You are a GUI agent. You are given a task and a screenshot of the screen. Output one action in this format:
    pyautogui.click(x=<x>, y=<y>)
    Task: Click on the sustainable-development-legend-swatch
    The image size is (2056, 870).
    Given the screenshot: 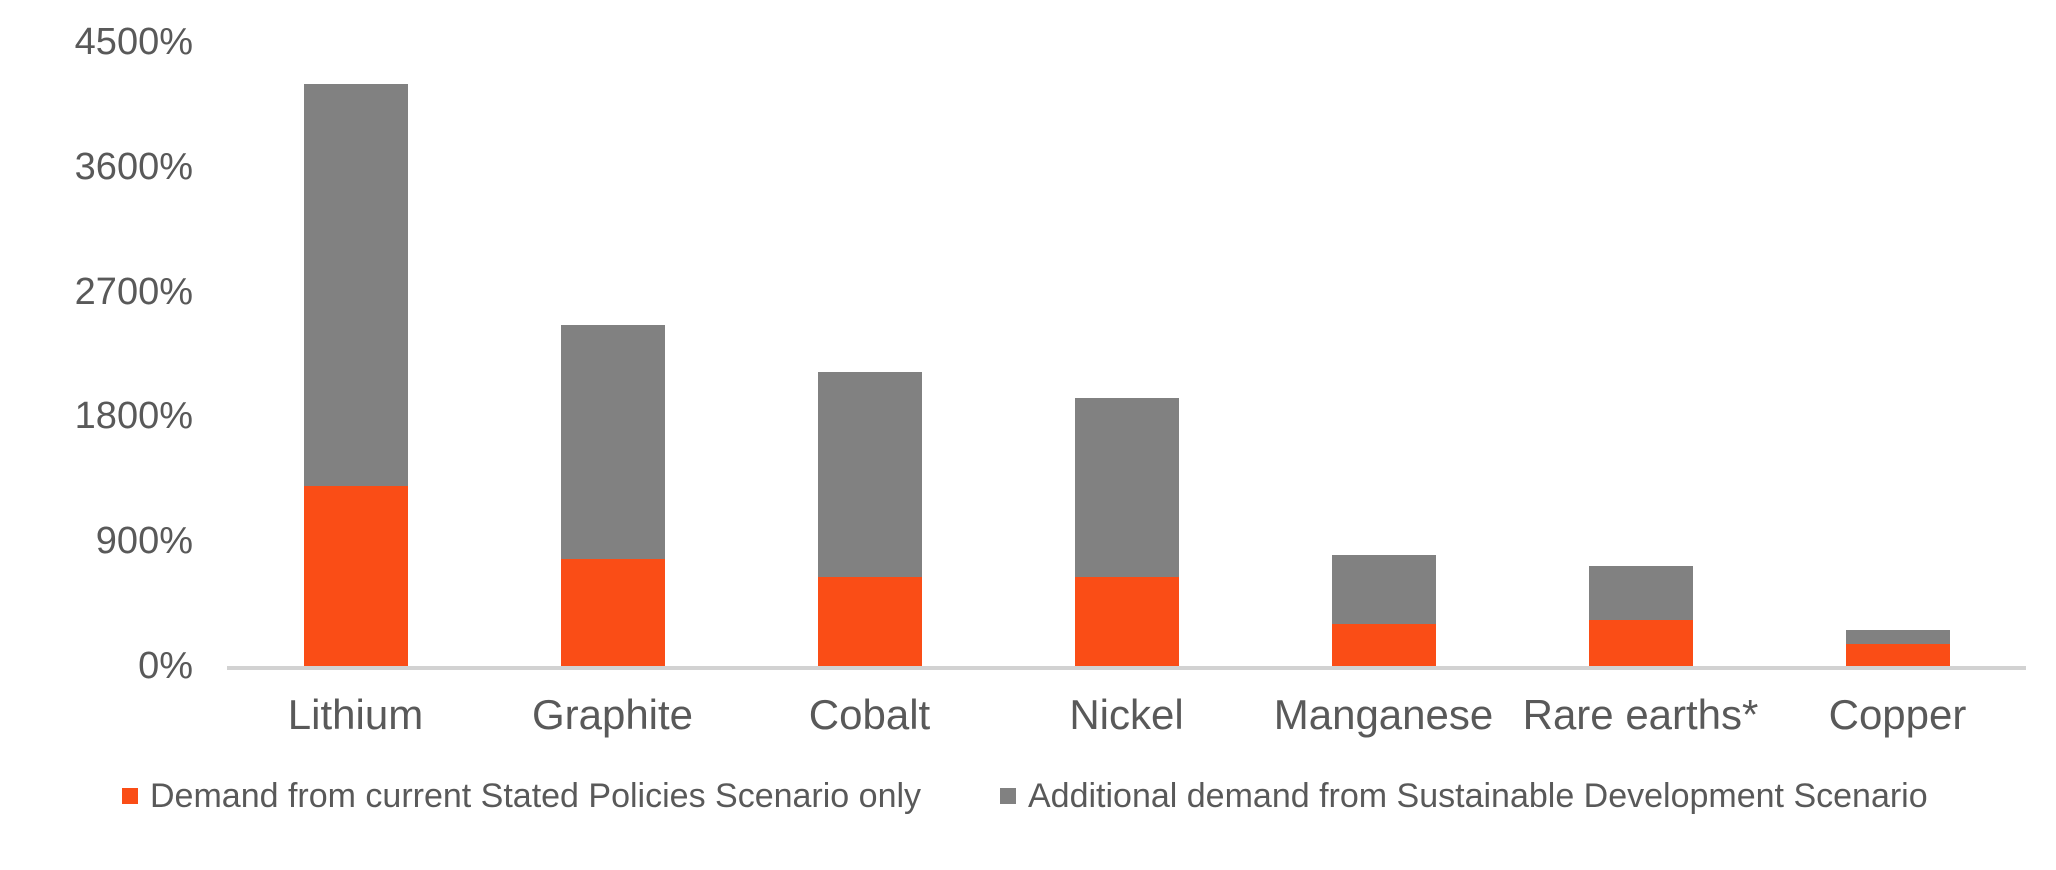 What is the action you would take?
    pyautogui.click(x=1008, y=796)
    